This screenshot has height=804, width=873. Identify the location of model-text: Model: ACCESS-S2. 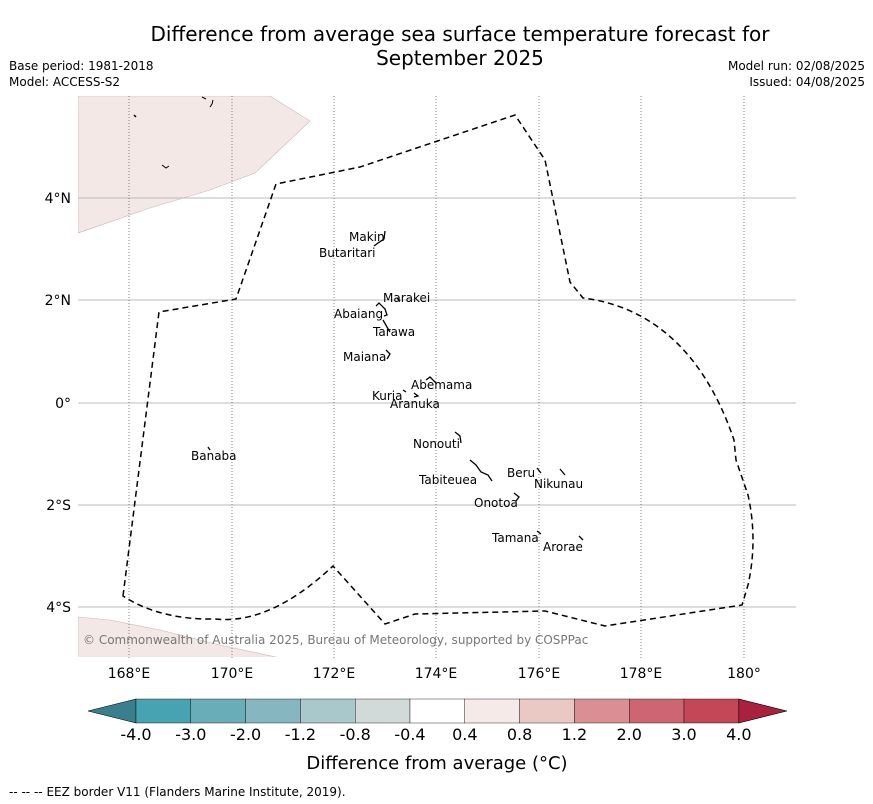
(65, 82).